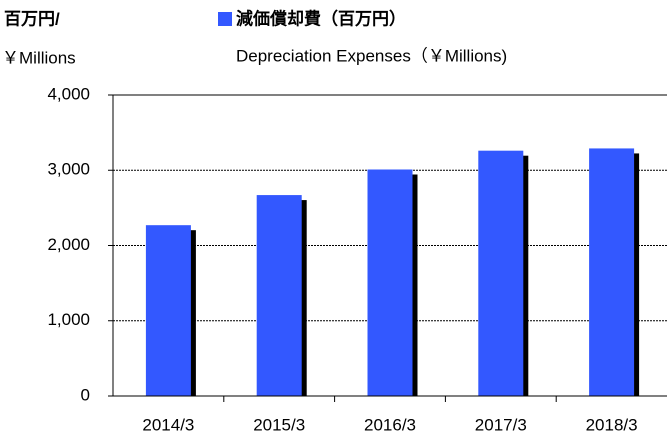 The image size is (667, 439). I want to click on y-tick-label: 4,000, so click(68, 93).